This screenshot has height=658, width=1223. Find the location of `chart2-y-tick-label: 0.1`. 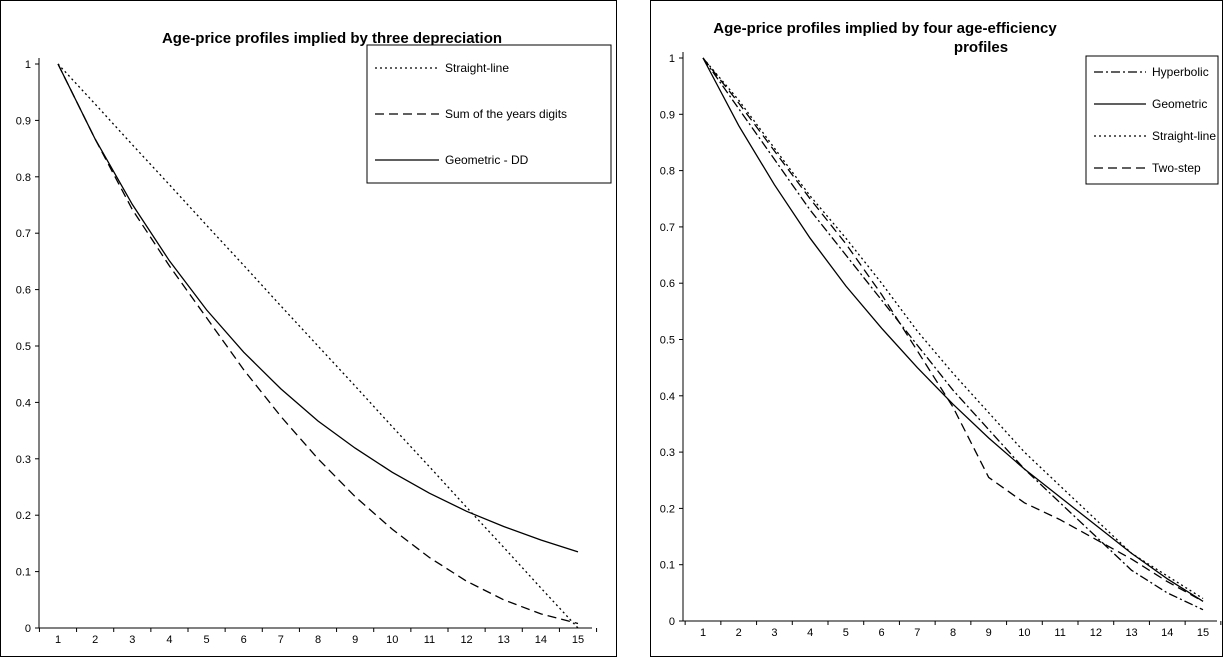

chart2-y-tick-label: 0.1 is located at coordinates (667, 566).